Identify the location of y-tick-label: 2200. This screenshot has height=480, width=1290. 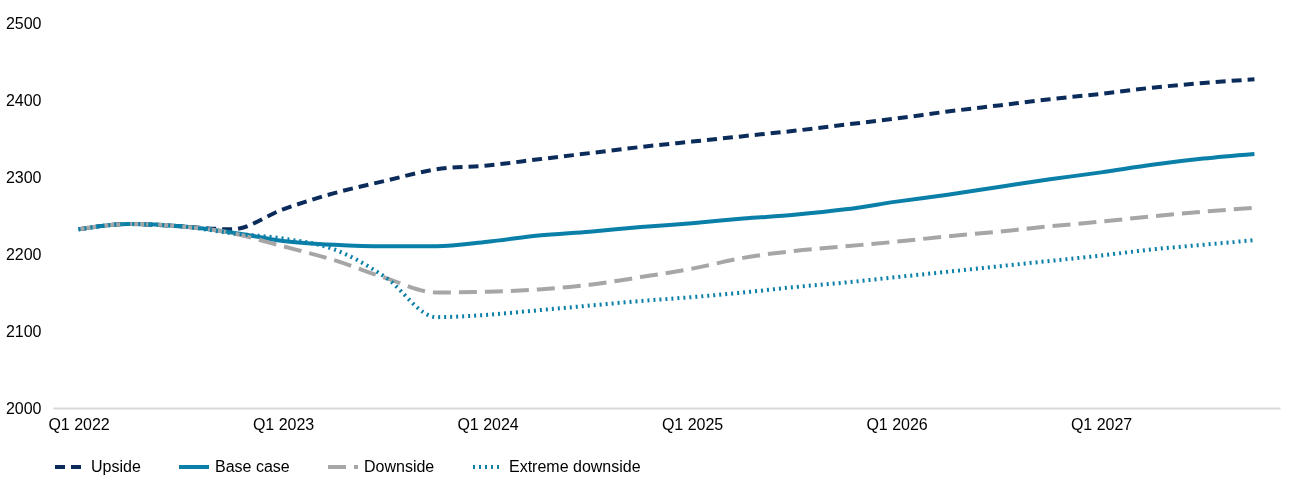
(23, 254).